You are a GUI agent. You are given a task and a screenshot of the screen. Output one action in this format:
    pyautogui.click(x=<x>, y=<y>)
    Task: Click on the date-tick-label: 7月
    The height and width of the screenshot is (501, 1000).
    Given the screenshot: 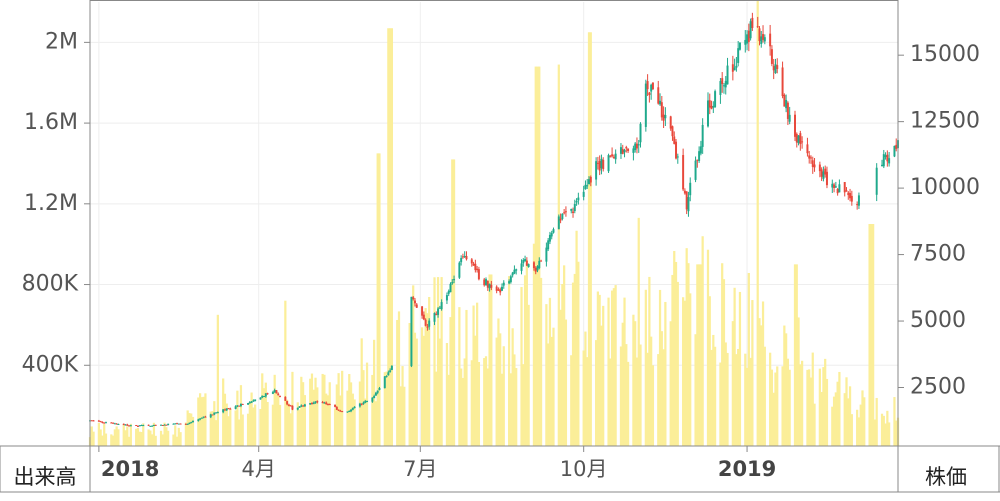 What is the action you would take?
    pyautogui.click(x=420, y=469)
    